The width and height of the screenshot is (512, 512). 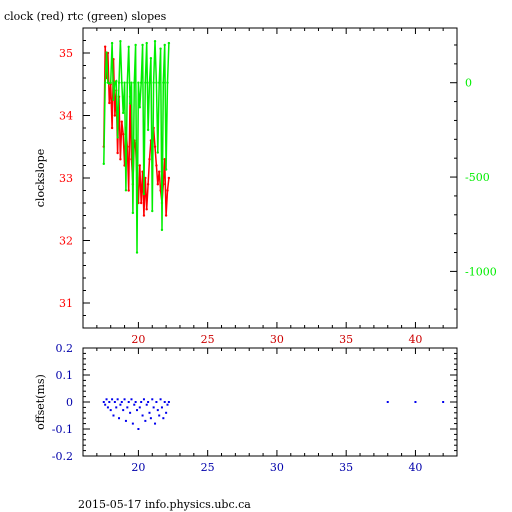 I want to click on top-left-y-axis: 31 32 33 34 35, so click(x=74, y=184).